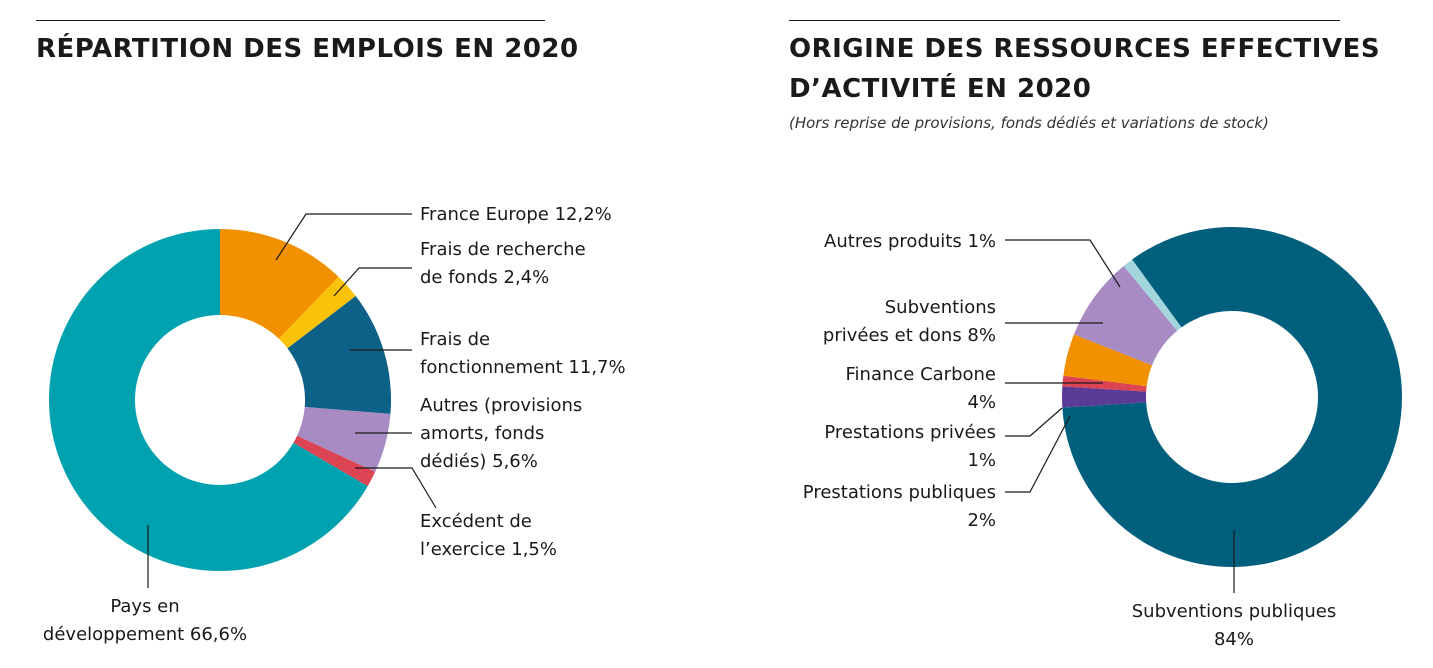 The width and height of the screenshot is (1433, 668). I want to click on label-frais-de-fonctionnement: Frais de, so click(455, 339).